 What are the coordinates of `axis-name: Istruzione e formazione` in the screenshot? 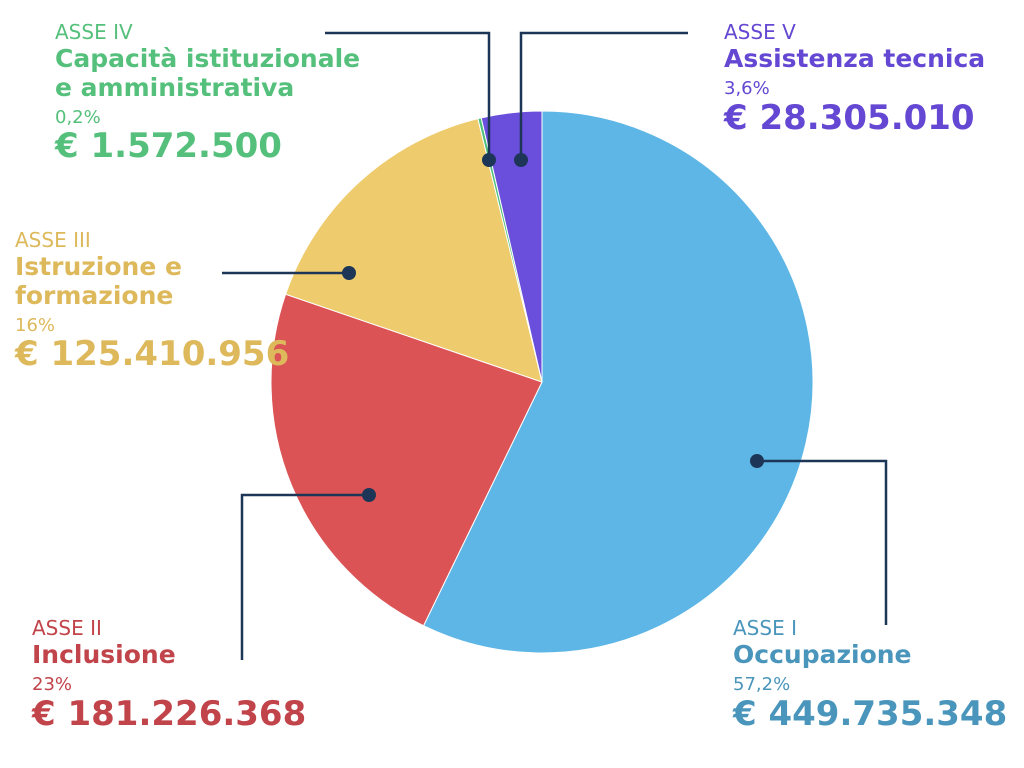 It's located at (152, 281).